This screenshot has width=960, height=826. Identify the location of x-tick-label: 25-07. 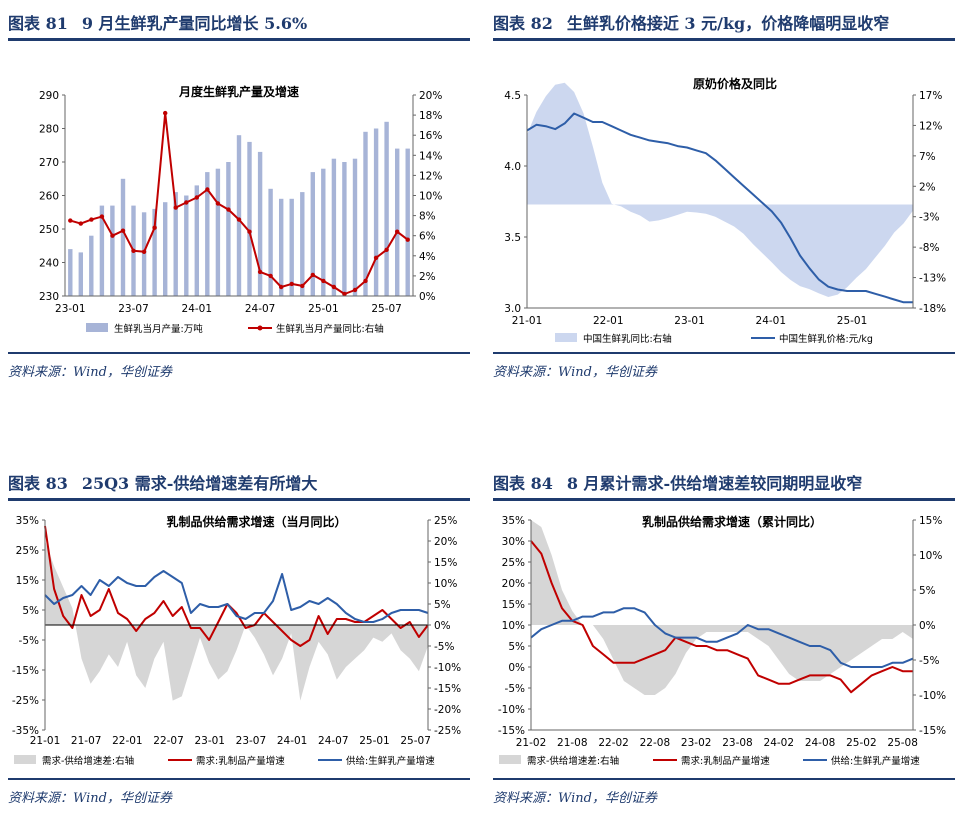
(386, 309).